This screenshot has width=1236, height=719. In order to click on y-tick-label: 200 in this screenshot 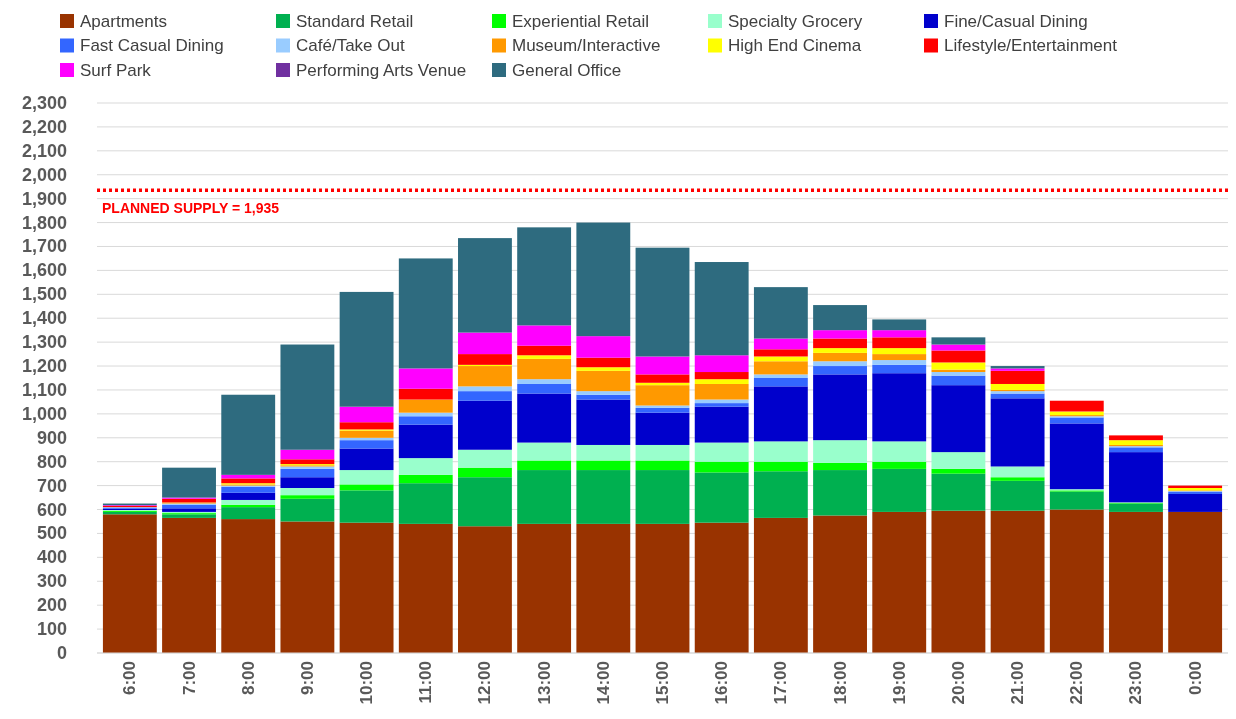, I will do `click(51, 605)`.